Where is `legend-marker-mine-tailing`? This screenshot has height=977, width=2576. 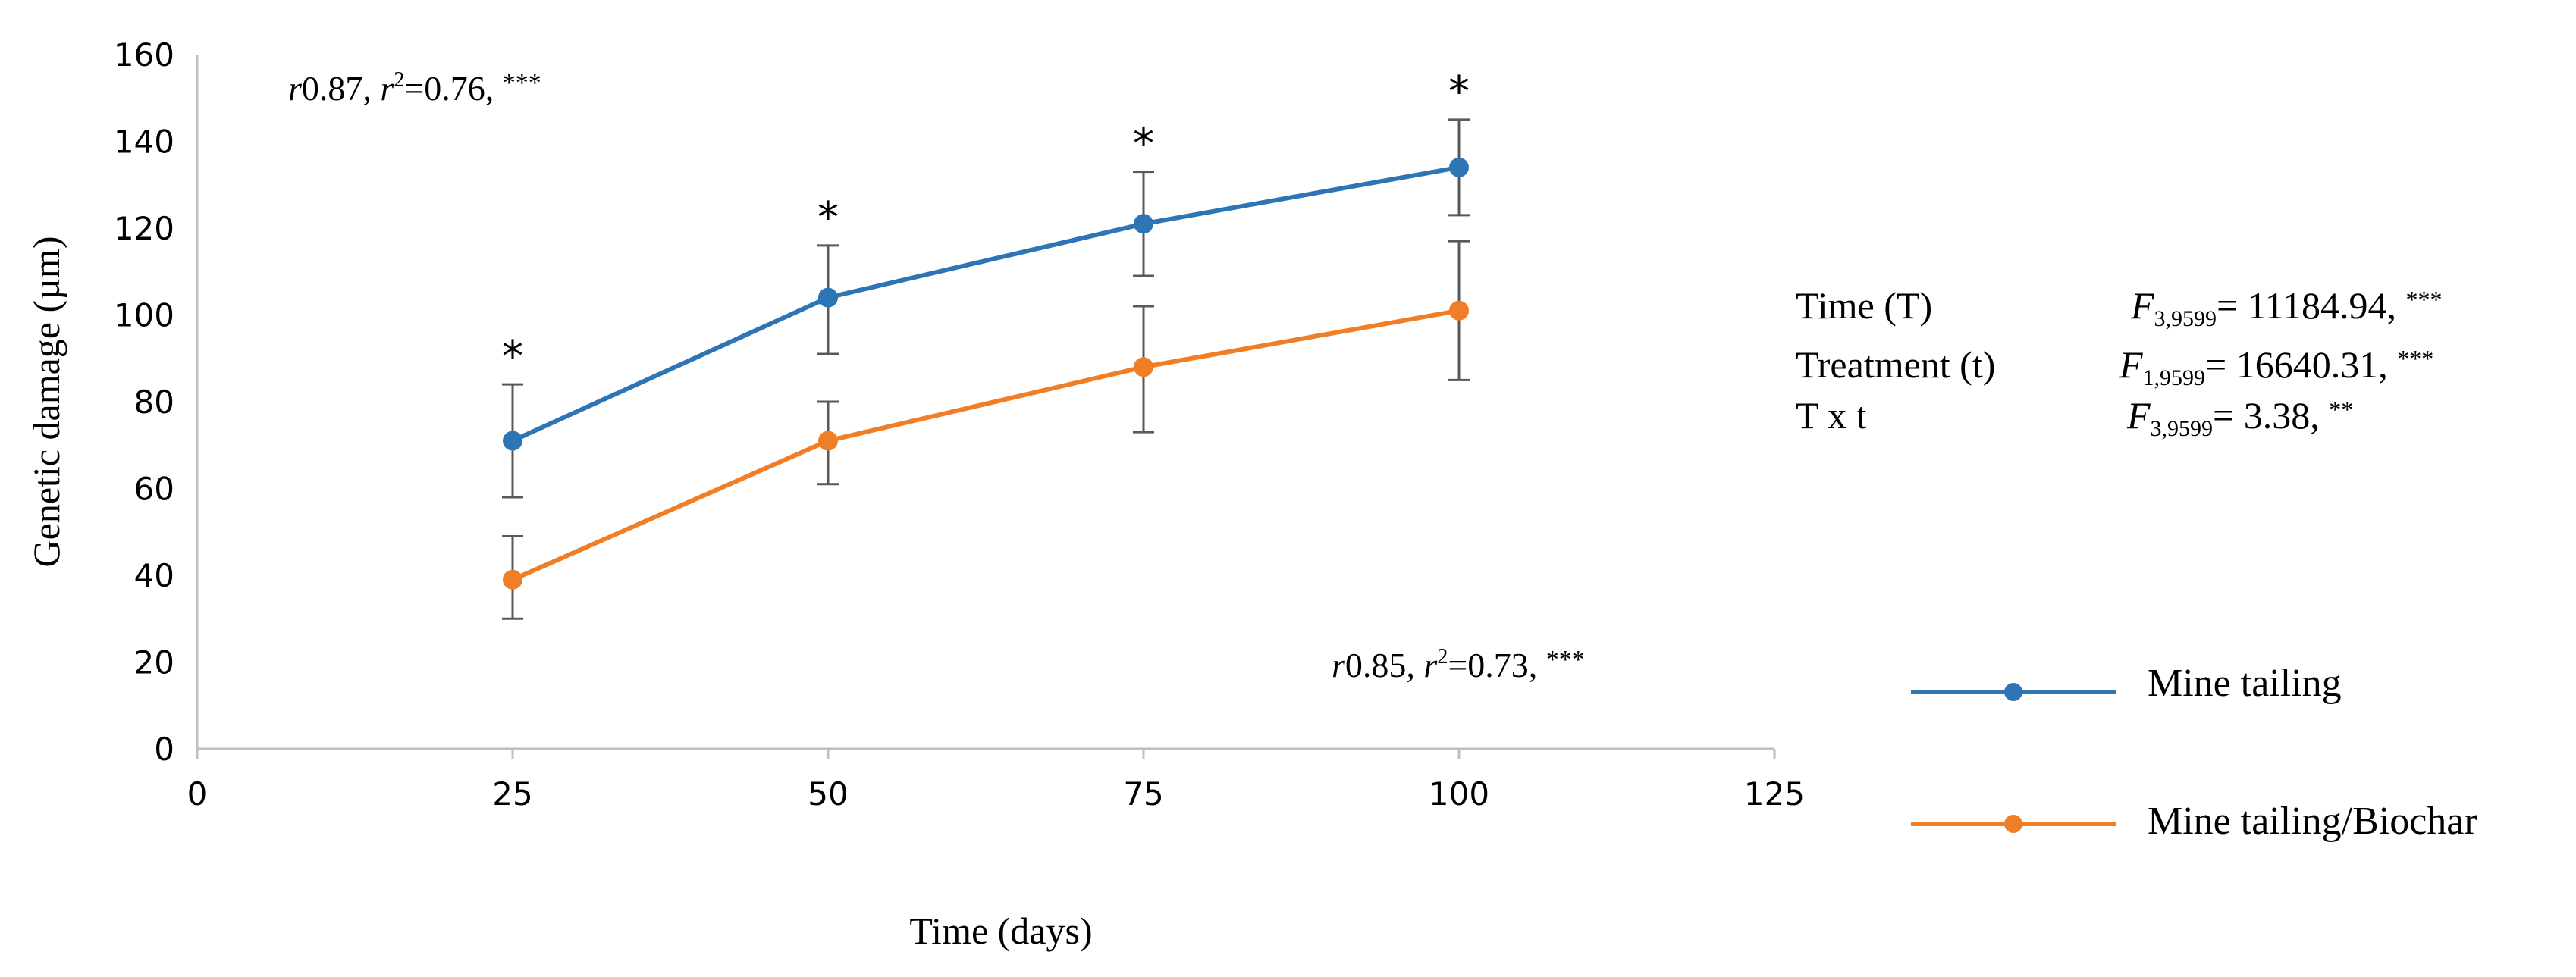 legend-marker-mine-tailing is located at coordinates (2013, 692).